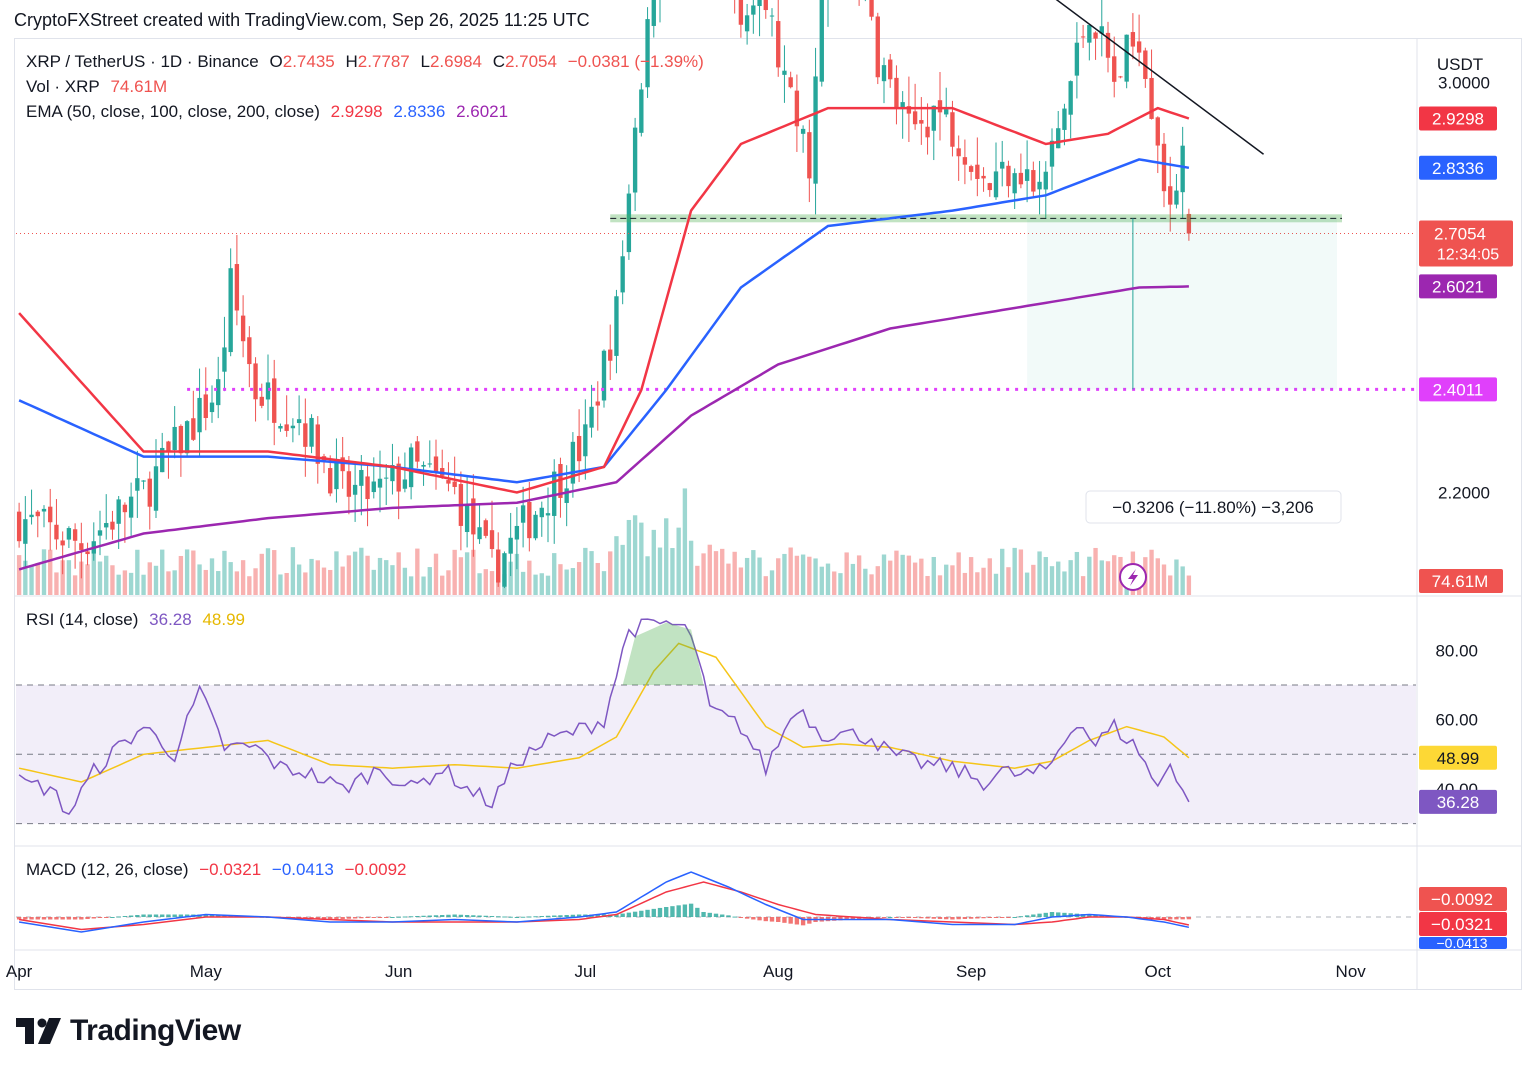 Image resolution: width=1536 pixels, height=1077 pixels. What do you see at coordinates (1460, 233) in the screenshot?
I see `last-price-tag: 2.7054` at bounding box center [1460, 233].